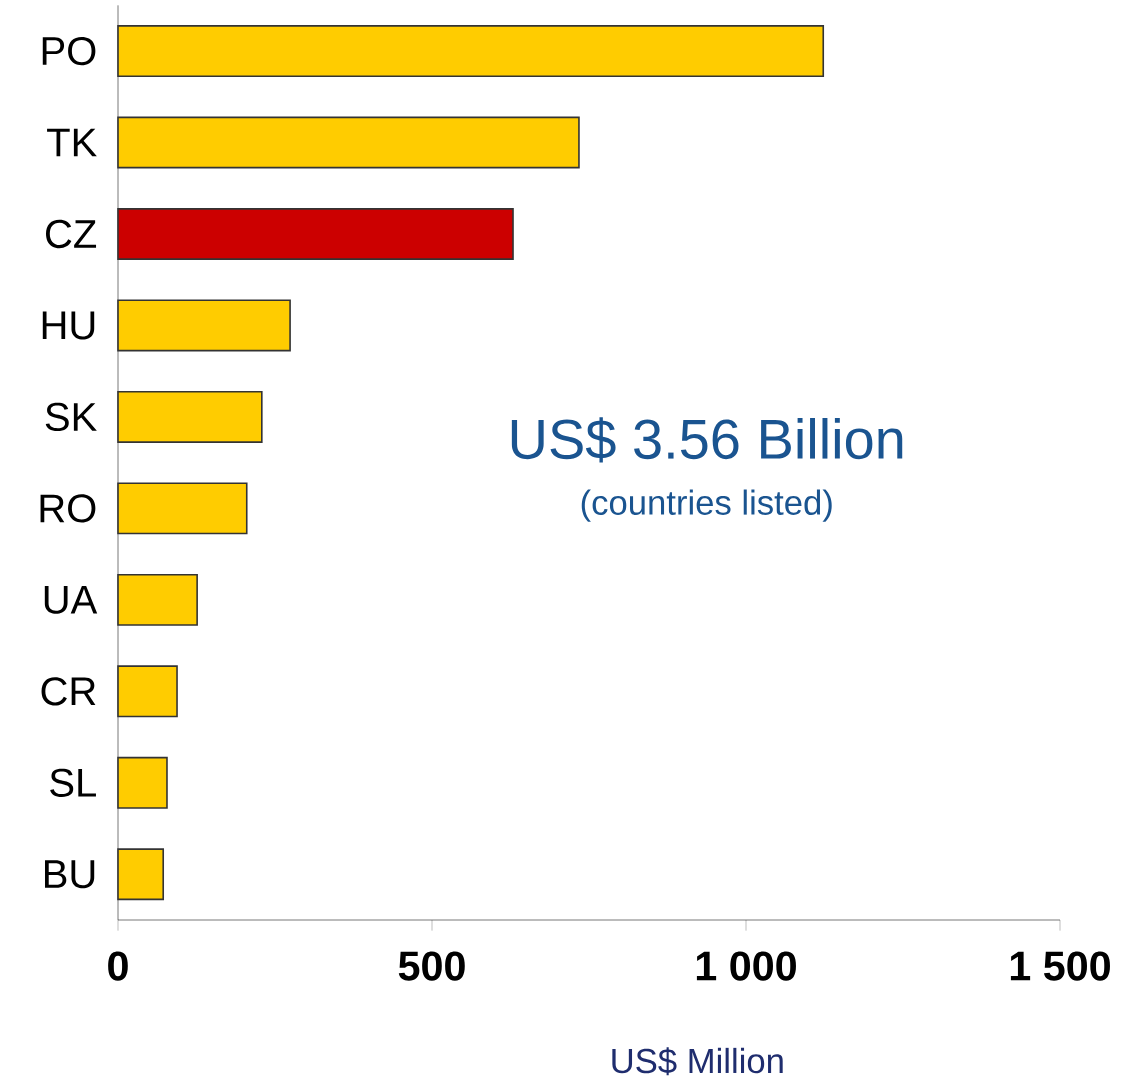 The width and height of the screenshot is (1130, 1082). What do you see at coordinates (697, 1061) in the screenshot?
I see `x-axis-title: US$ Million` at bounding box center [697, 1061].